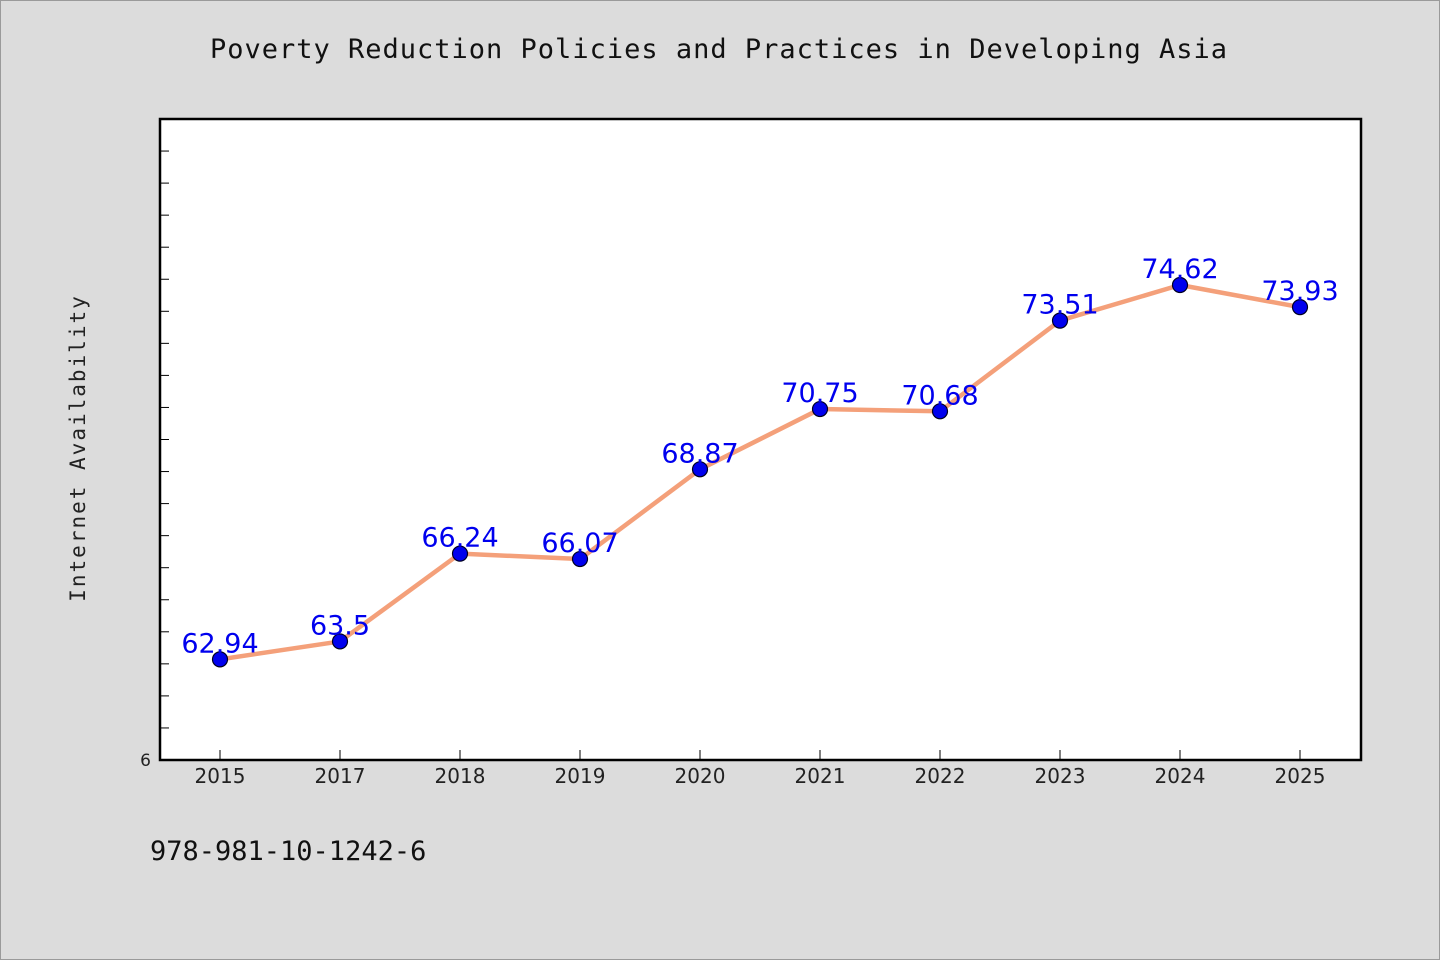  Describe the element at coordinates (288, 851) in the screenshot. I see `footer-note: 978-981-10-1242-6` at that location.